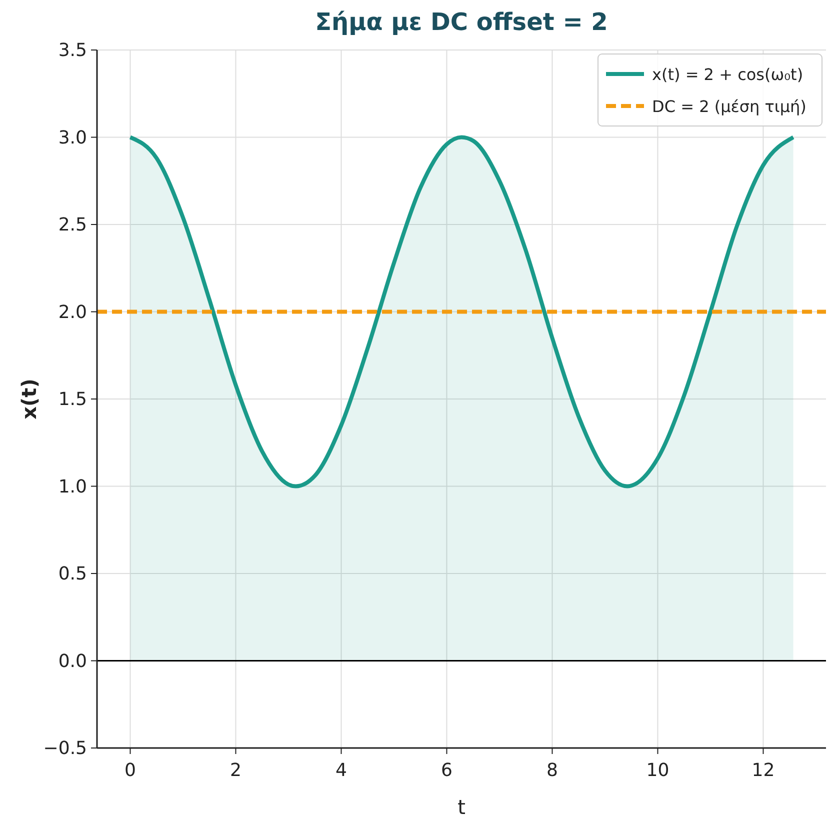 The height and width of the screenshot is (831, 828). What do you see at coordinates (236, 770) in the screenshot?
I see `x-tick-label: 2` at bounding box center [236, 770].